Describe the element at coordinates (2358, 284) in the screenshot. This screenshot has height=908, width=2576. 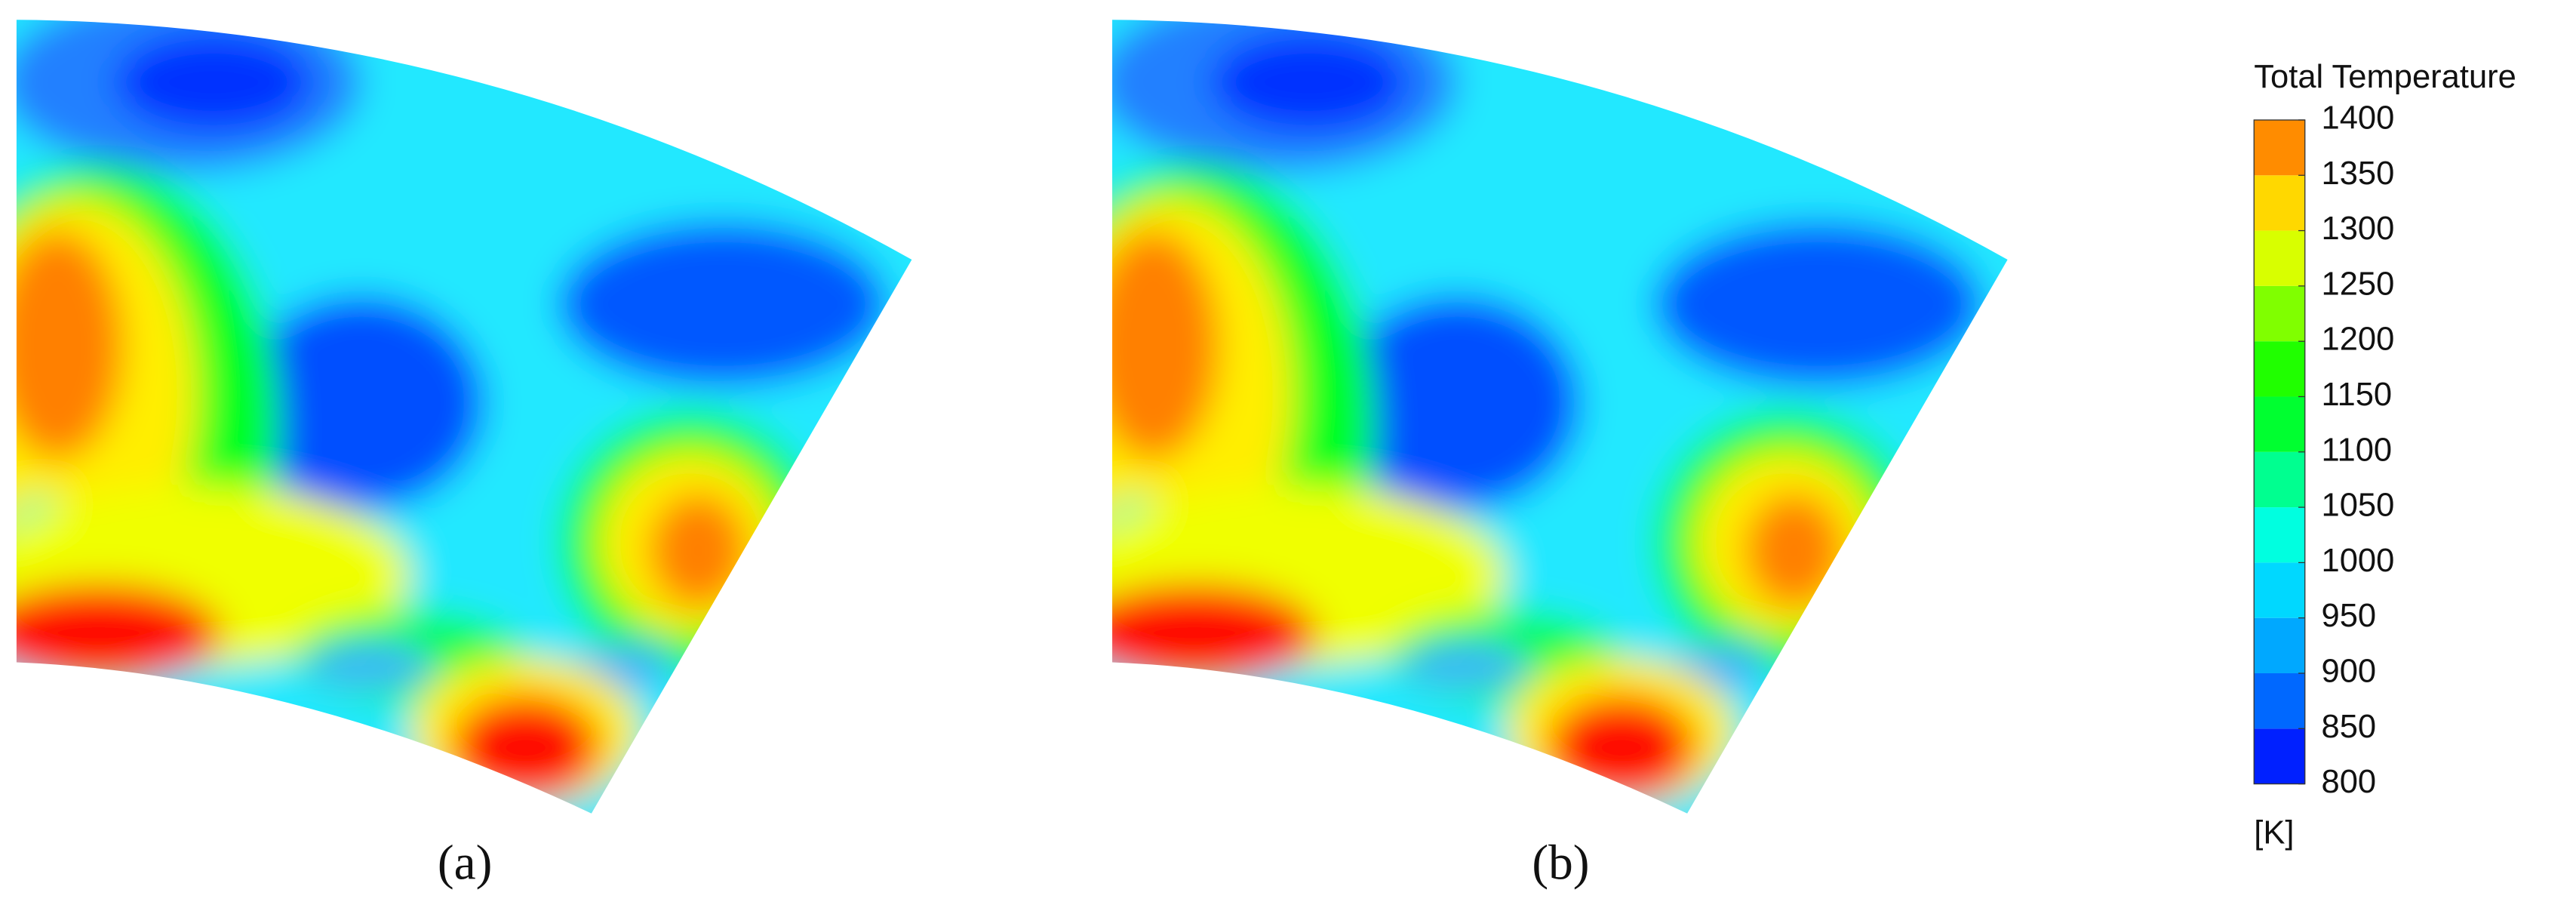
I see `colorbar-tick-label: 1250` at that location.